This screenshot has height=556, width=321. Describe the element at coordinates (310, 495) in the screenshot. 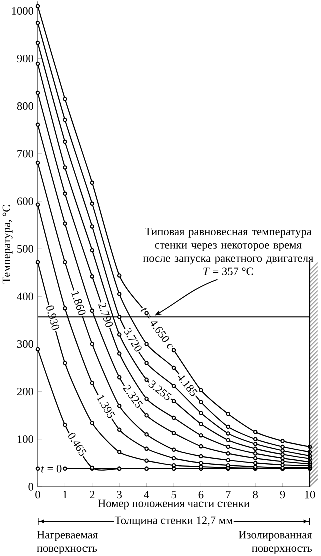

I see `x-tick-label: 10` at that location.